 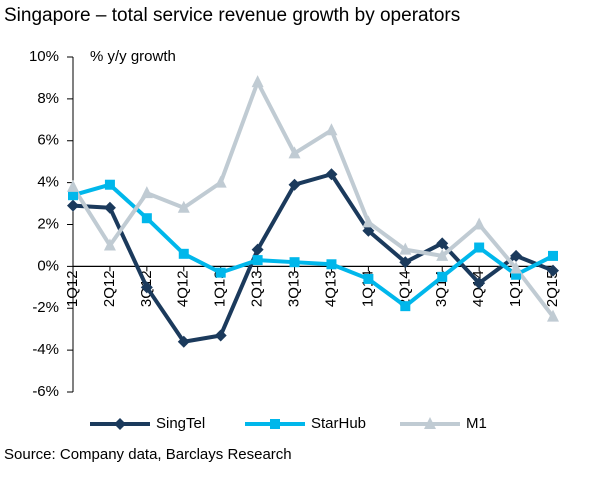 I want to click on x-tick-label: 4Q12, so click(x=183, y=288).